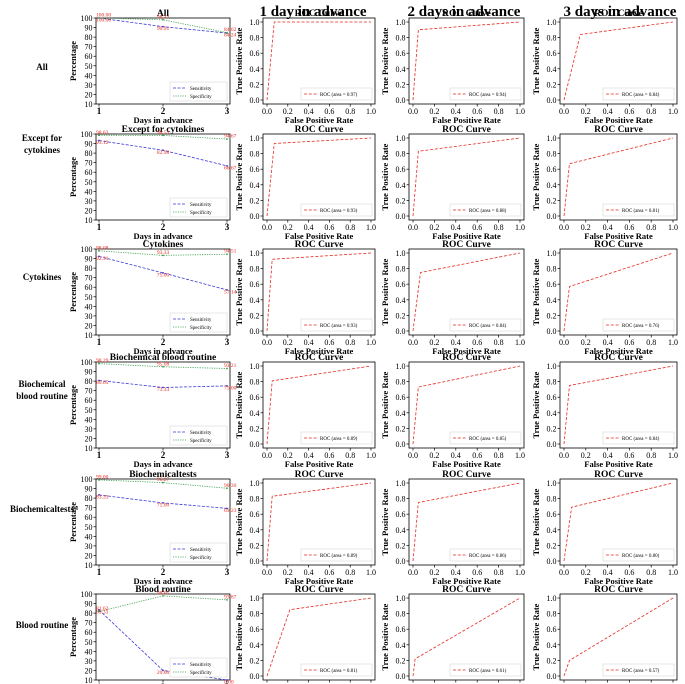  I want to click on data-label: 95.08, so click(163, 364).